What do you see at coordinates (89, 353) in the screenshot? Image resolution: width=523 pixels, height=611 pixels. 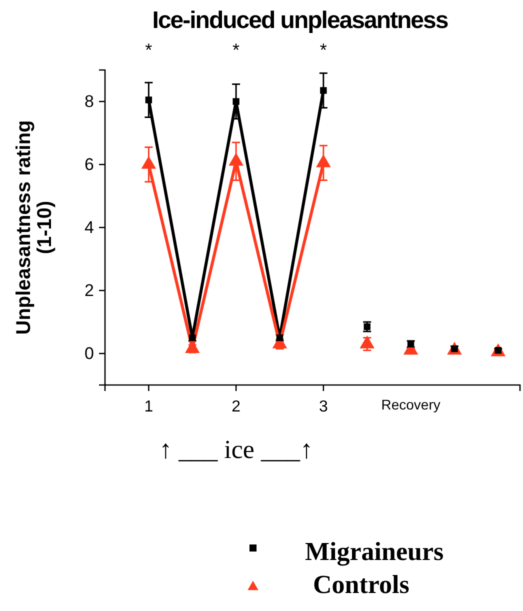 I see `y-tick-label: 0` at bounding box center [89, 353].